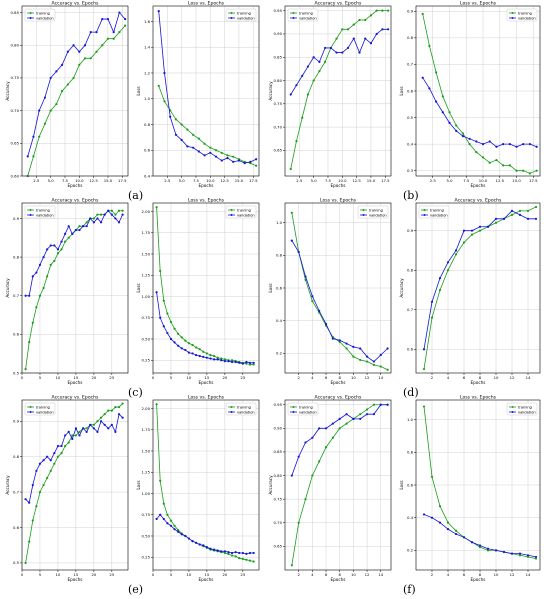  I want to click on y-tick-label: 0.60, so click(15, 175).